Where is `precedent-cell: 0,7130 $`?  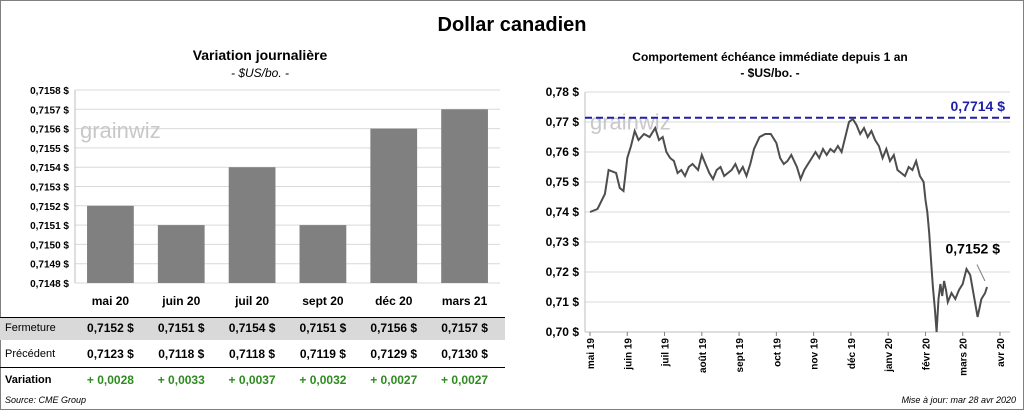 precedent-cell: 0,7130 $ is located at coordinates (464, 354).